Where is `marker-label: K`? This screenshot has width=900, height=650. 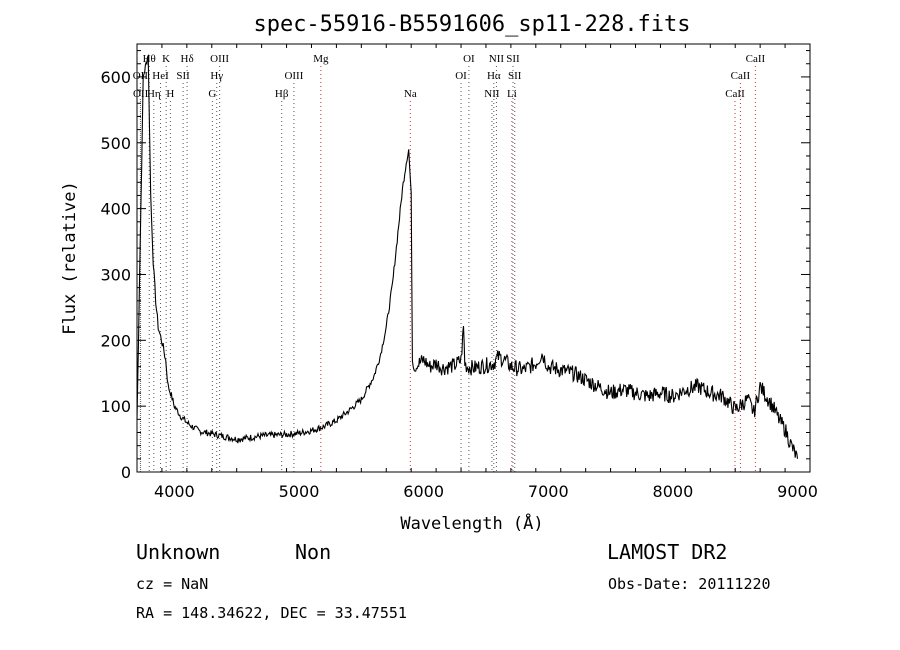 marker-label: K is located at coordinates (166, 59).